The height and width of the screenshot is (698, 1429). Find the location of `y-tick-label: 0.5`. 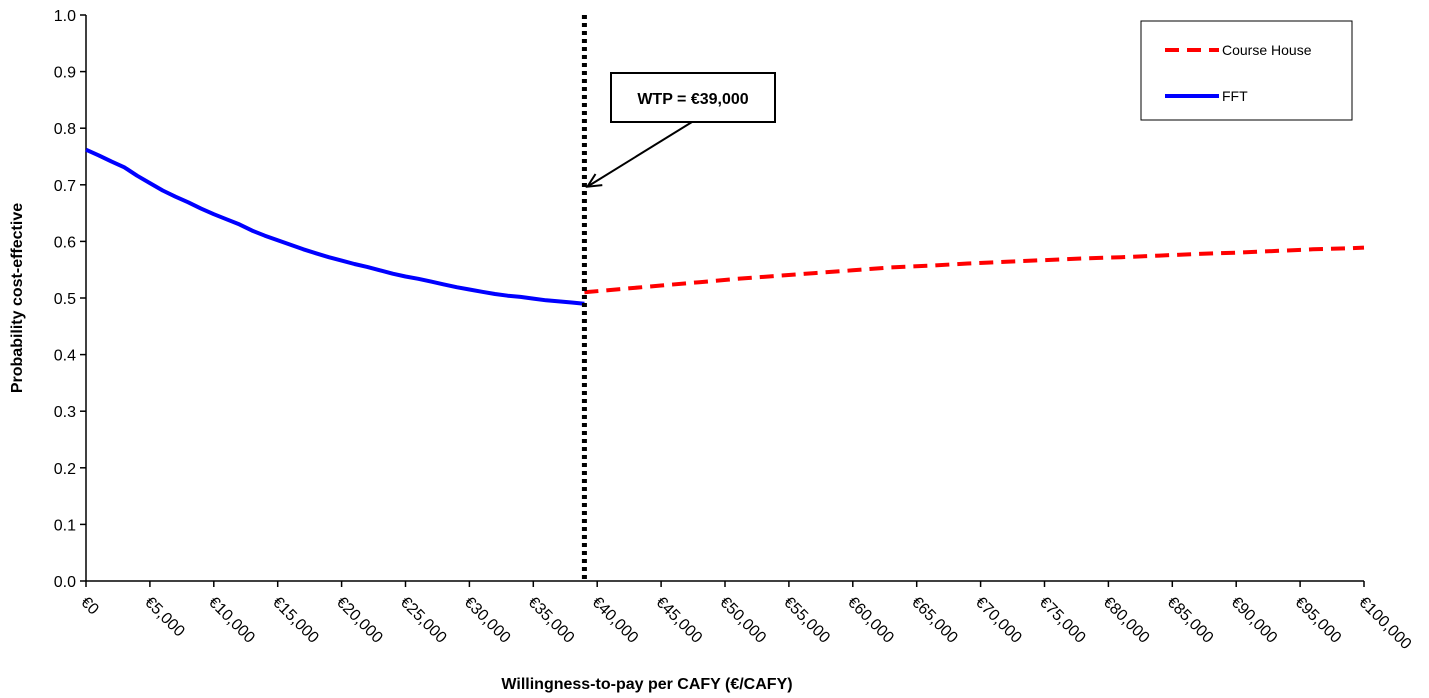

y-tick-label: 0.5 is located at coordinates (65, 299).